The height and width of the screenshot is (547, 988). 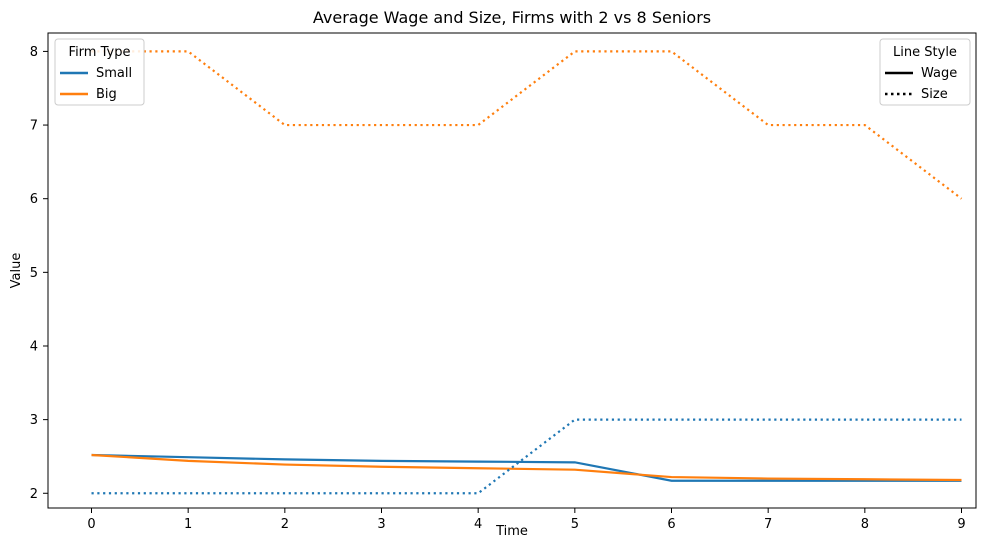 I want to click on x-axis: 0 1 2 3 4 5 6 7 8 9, so click(x=526, y=520).